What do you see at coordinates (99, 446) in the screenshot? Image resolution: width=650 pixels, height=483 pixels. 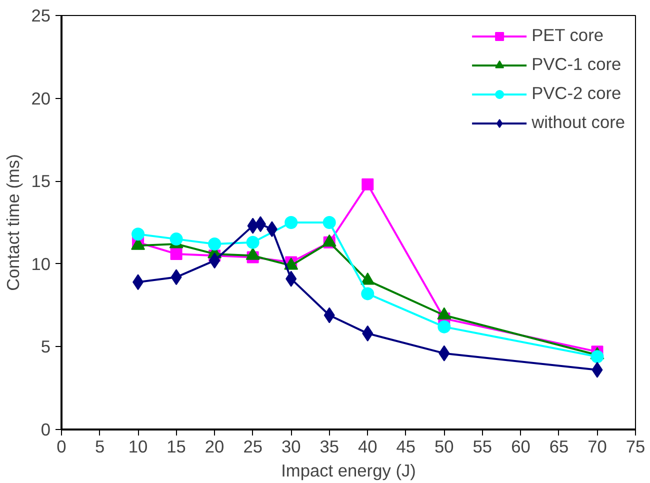 I see `x-tick-label: 5` at bounding box center [99, 446].